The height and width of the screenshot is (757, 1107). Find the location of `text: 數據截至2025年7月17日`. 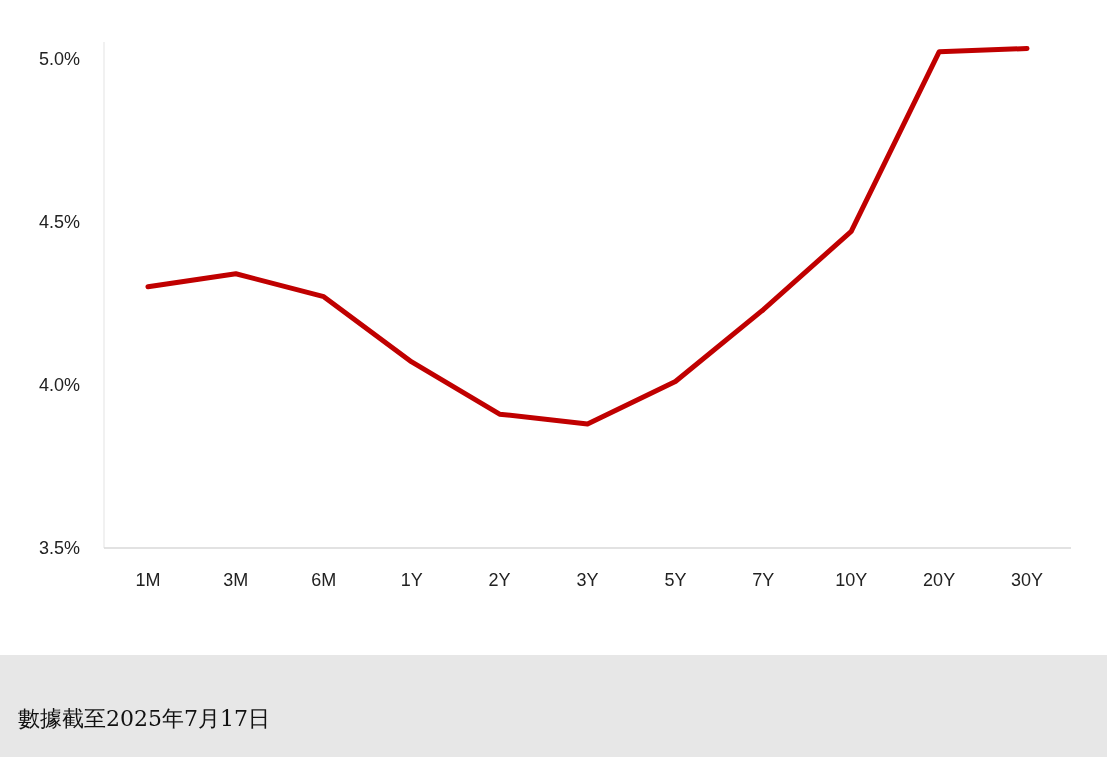

text: 數據截至2025年7月17日 is located at coordinates (144, 718).